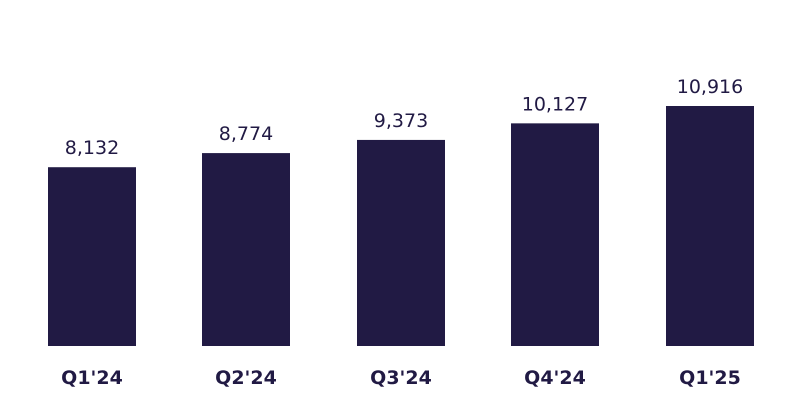  What do you see at coordinates (401, 121) in the screenshot?
I see `data-label: 9,373` at bounding box center [401, 121].